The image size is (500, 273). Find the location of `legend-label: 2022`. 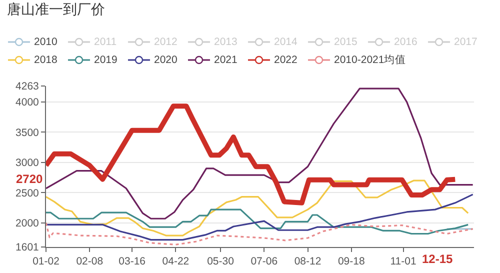

legend-label: 2022 is located at coordinates (286, 60).